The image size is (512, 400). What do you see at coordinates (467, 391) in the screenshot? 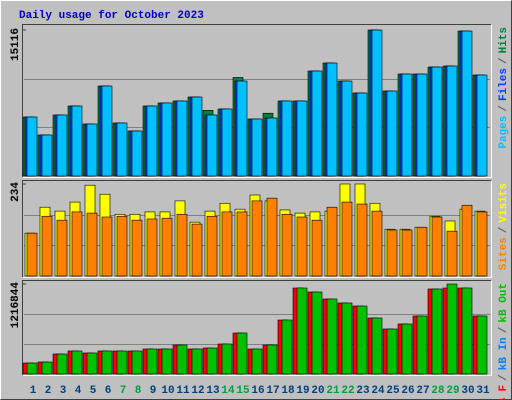
I see `x-tick-label: 30` at bounding box center [467, 391].